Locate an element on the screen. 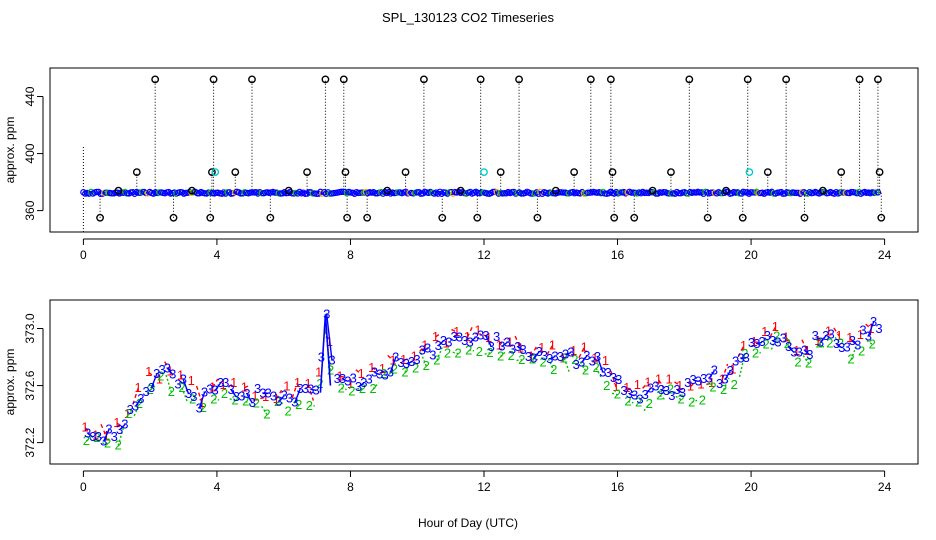 The width and height of the screenshot is (936, 540). bottom-x-axis: 0 4 8 12 16 20 24 is located at coordinates (486, 482).